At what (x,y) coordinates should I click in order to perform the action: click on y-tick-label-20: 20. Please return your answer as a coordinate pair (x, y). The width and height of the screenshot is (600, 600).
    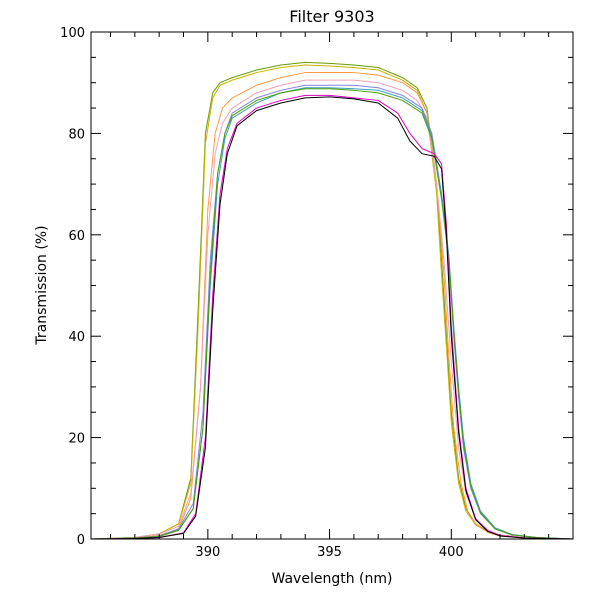
    Looking at the image, I should click on (76, 439).